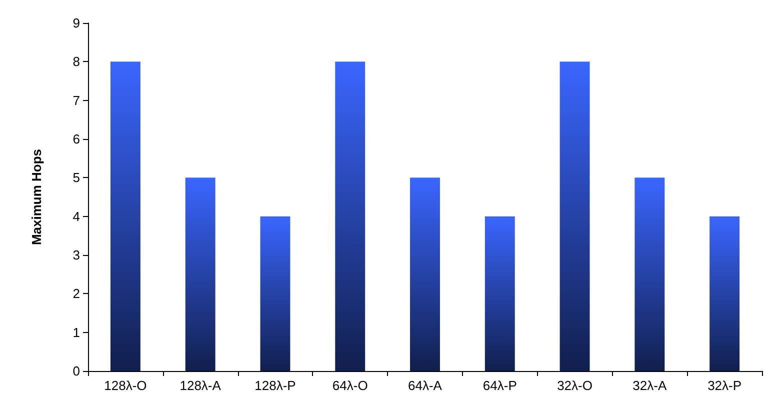 This screenshot has height=413, width=780. Describe the element at coordinates (125, 385) in the screenshot. I see `x-tick-label: 128λ-O` at that location.